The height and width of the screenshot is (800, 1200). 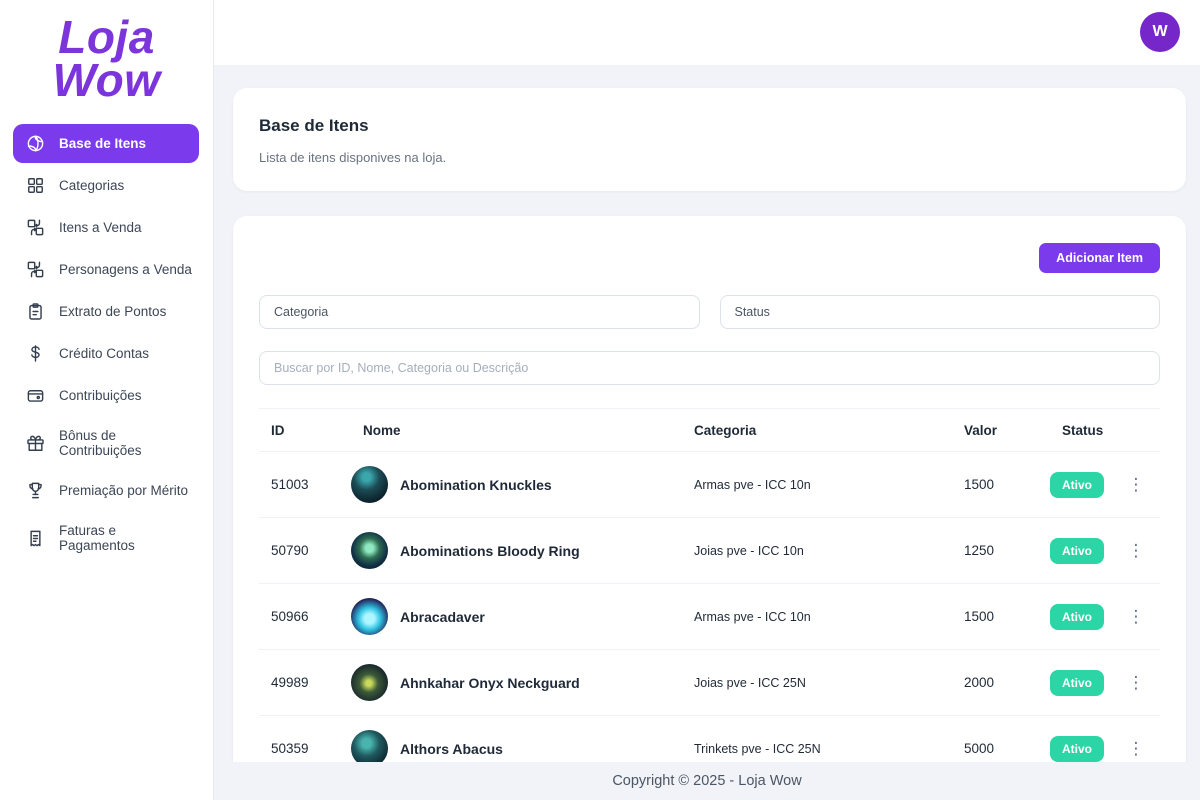 What do you see at coordinates (125, 270) in the screenshot?
I see `sidebar-item-label: Personagens a Venda` at bounding box center [125, 270].